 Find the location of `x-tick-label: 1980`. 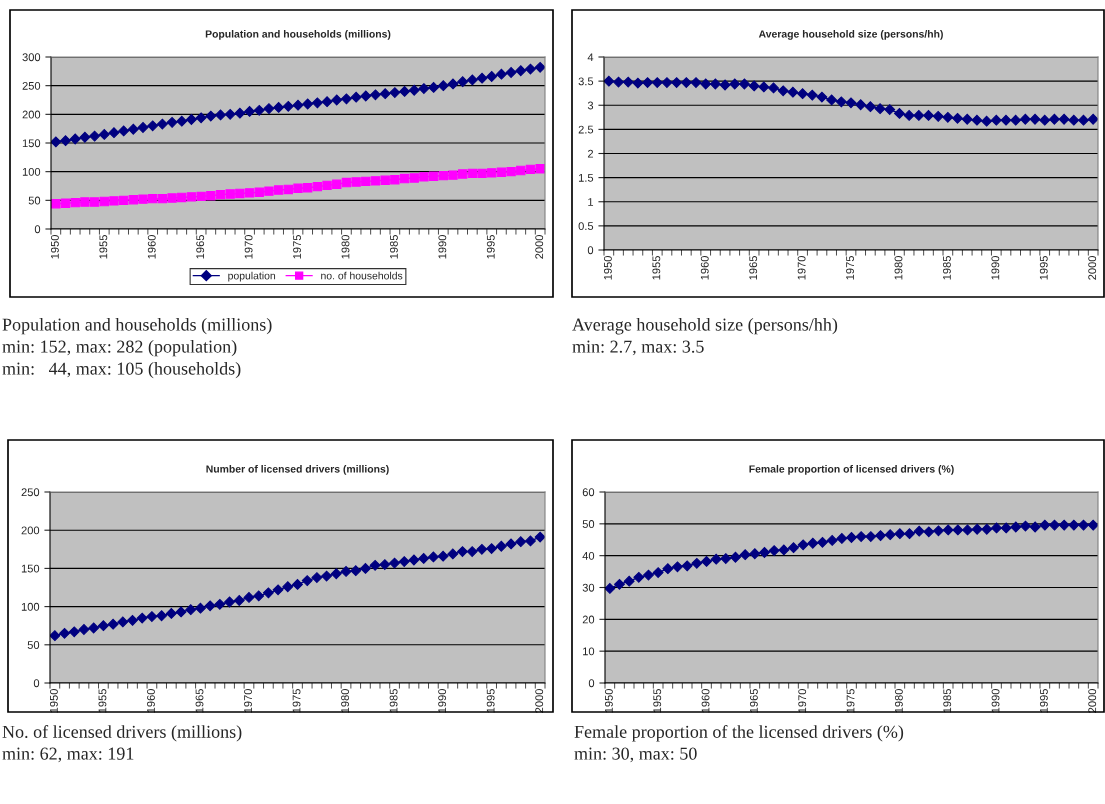

x-tick-label: 1980 is located at coordinates (898, 700).